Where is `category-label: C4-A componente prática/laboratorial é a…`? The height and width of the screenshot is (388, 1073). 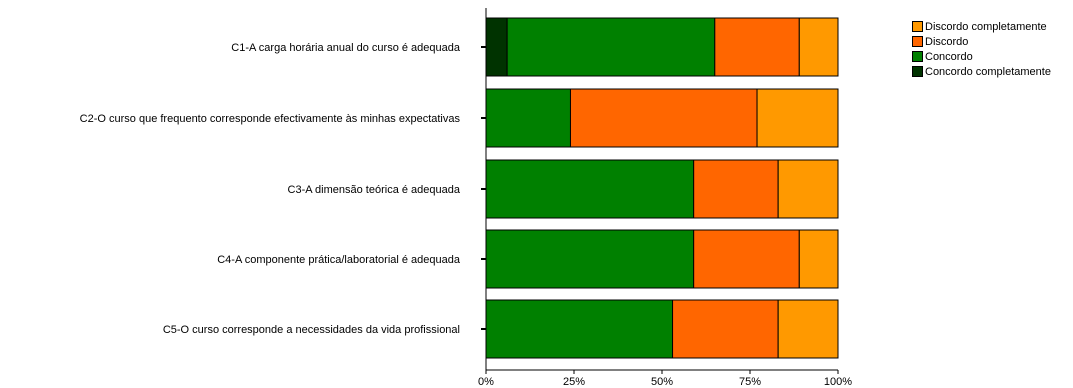
category-label: C4-A componente prática/laboratorial é a… is located at coordinates (339, 260).